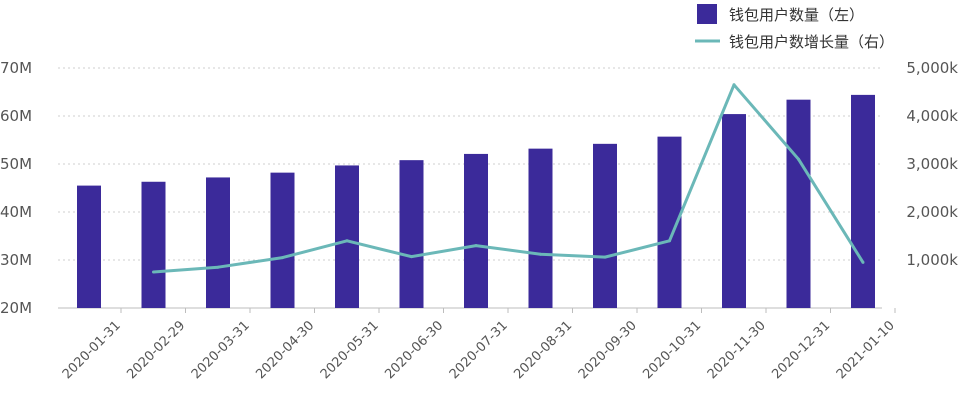 This screenshot has height=407, width=960. I want to click on y-left-tick-label: 40M, so click(16, 212).